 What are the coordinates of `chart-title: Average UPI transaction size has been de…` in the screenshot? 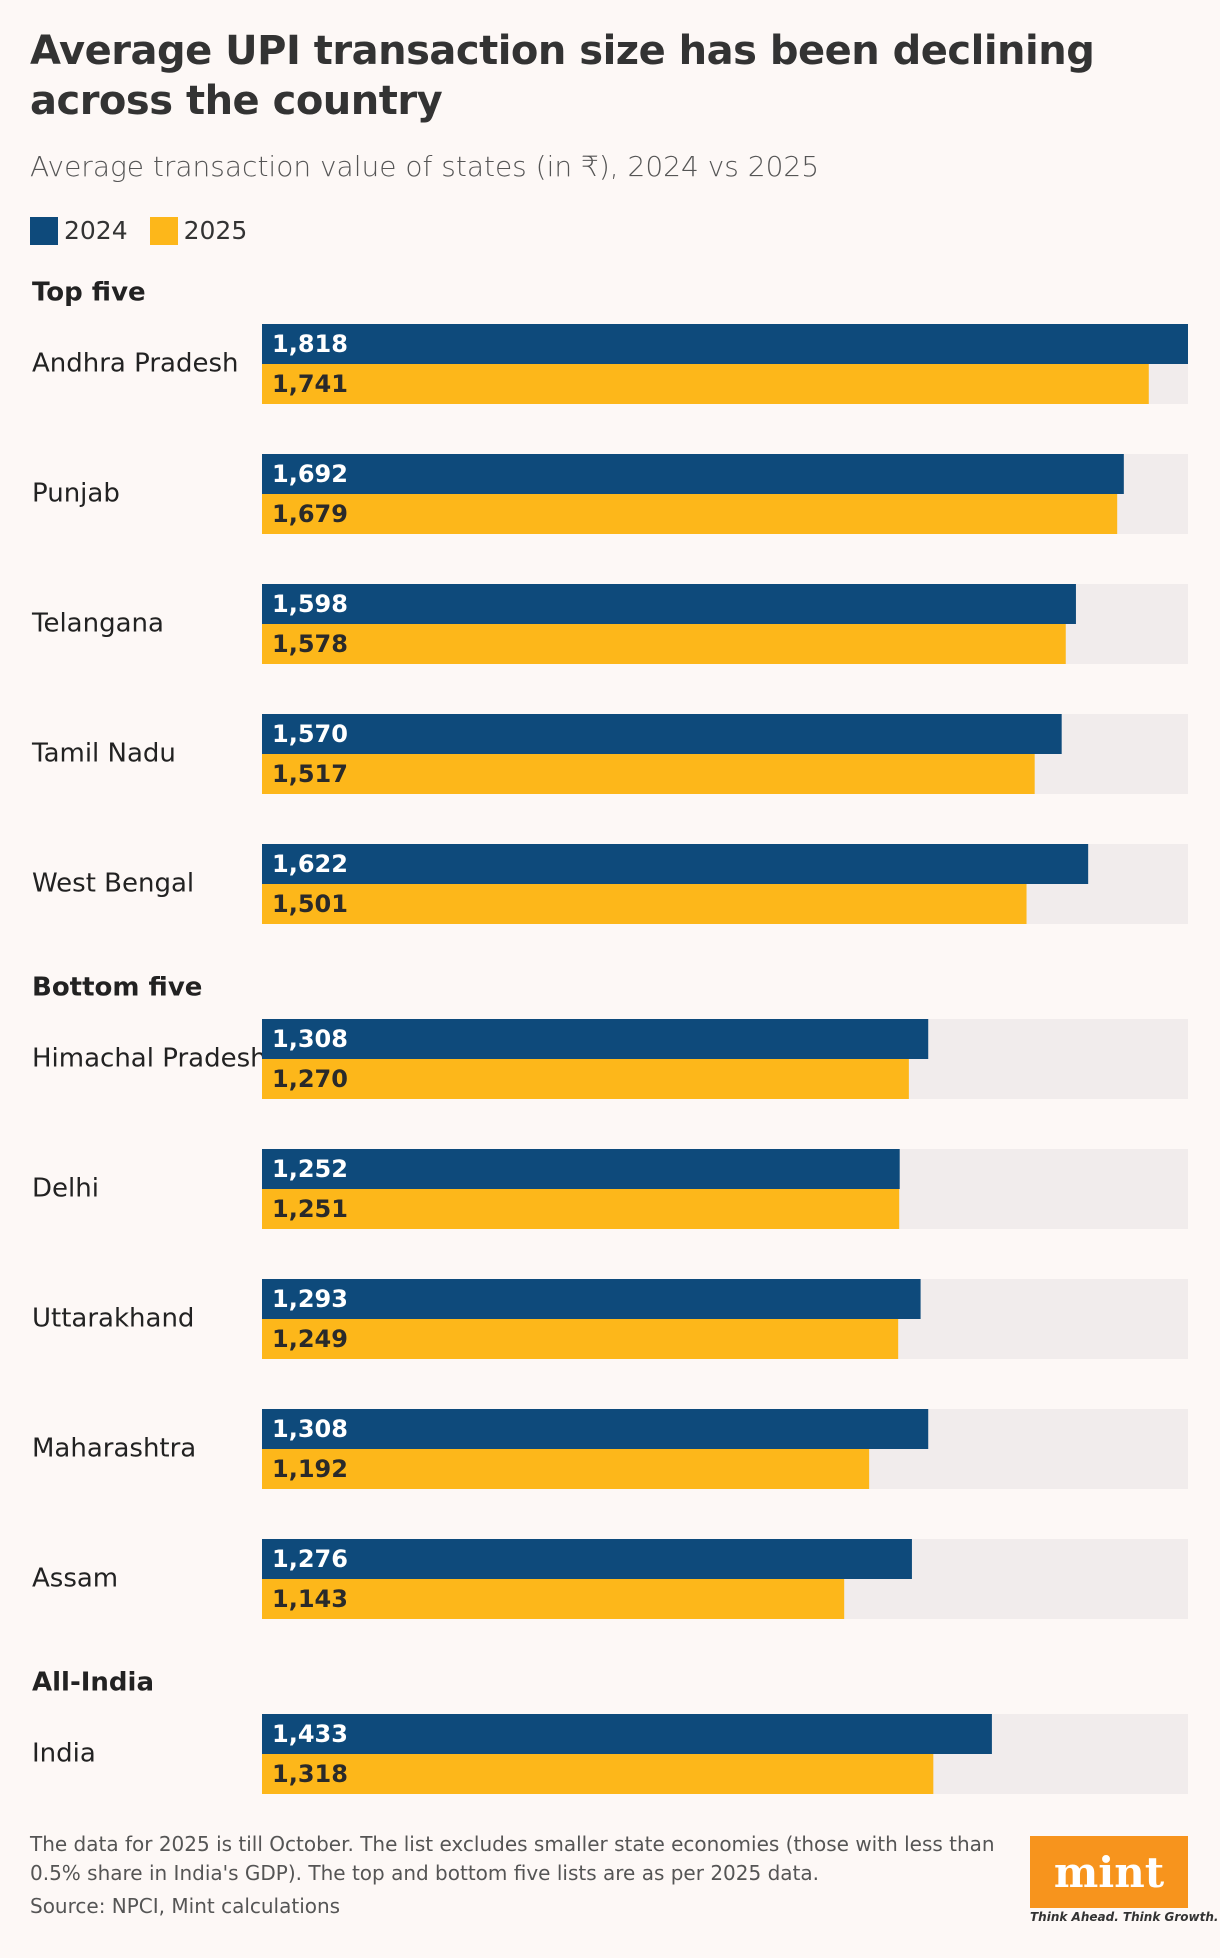 It's located at (562, 76).